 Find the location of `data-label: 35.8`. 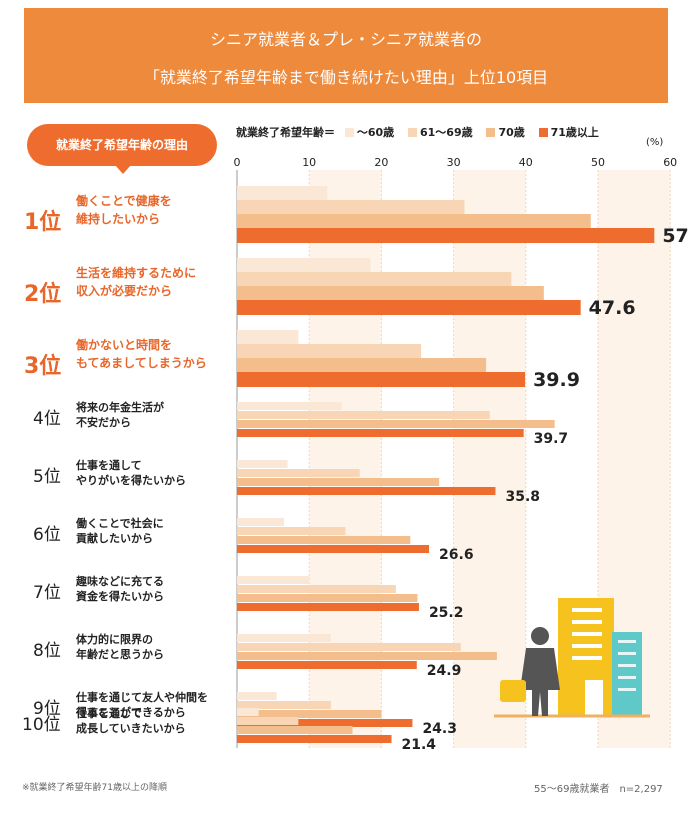

data-label: 35.8 is located at coordinates (522, 497).